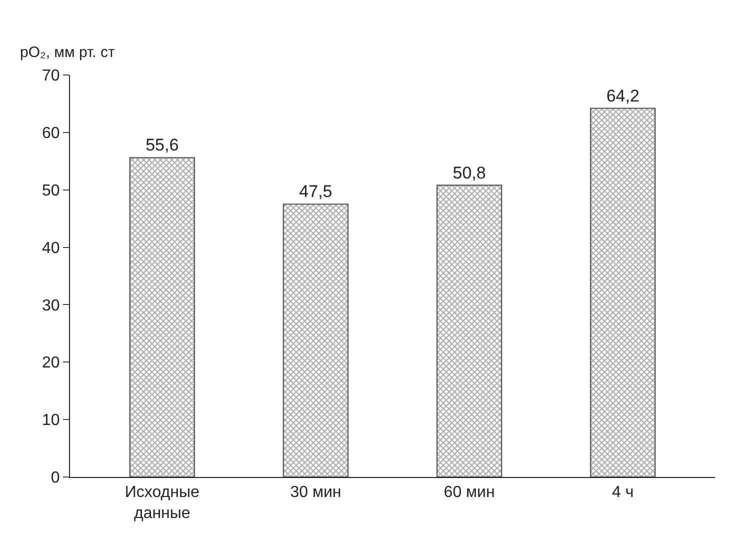 This screenshot has width=735, height=552. What do you see at coordinates (623, 493) in the screenshot?
I see `x-tick-label: 4 ч` at bounding box center [623, 493].